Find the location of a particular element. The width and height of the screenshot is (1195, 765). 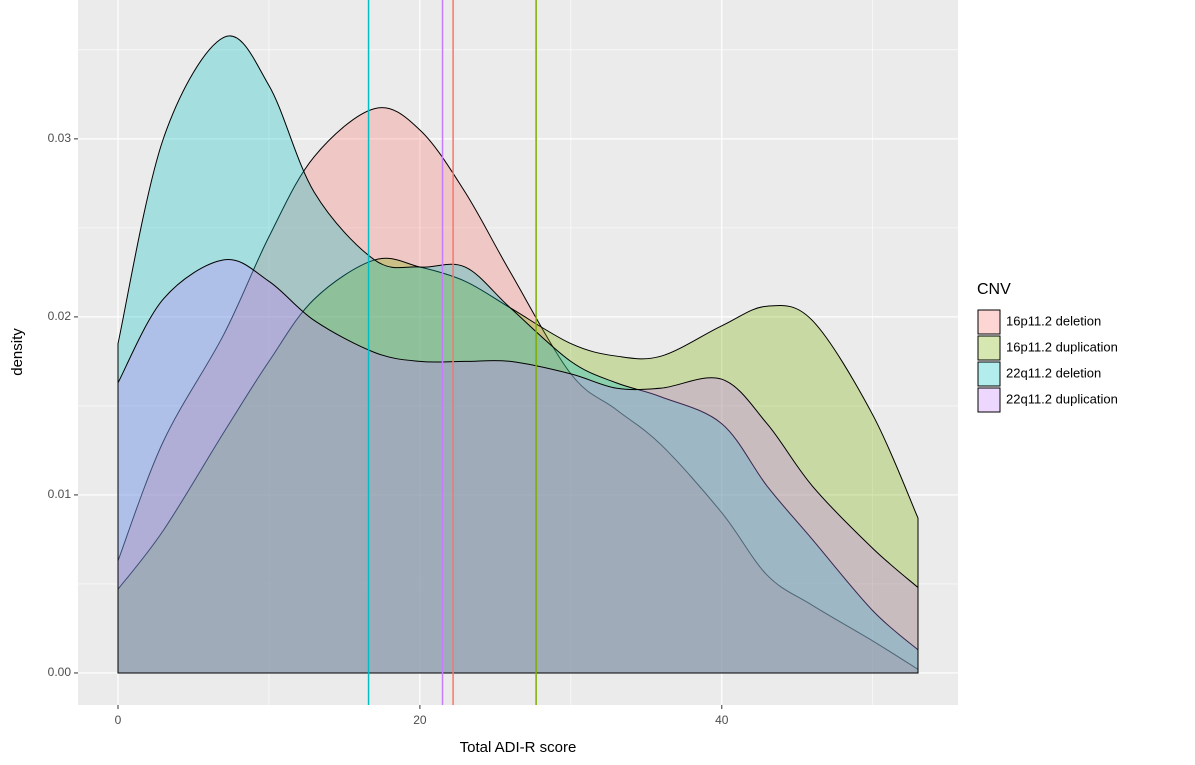

x-tick-label: 0 is located at coordinates (118, 720).